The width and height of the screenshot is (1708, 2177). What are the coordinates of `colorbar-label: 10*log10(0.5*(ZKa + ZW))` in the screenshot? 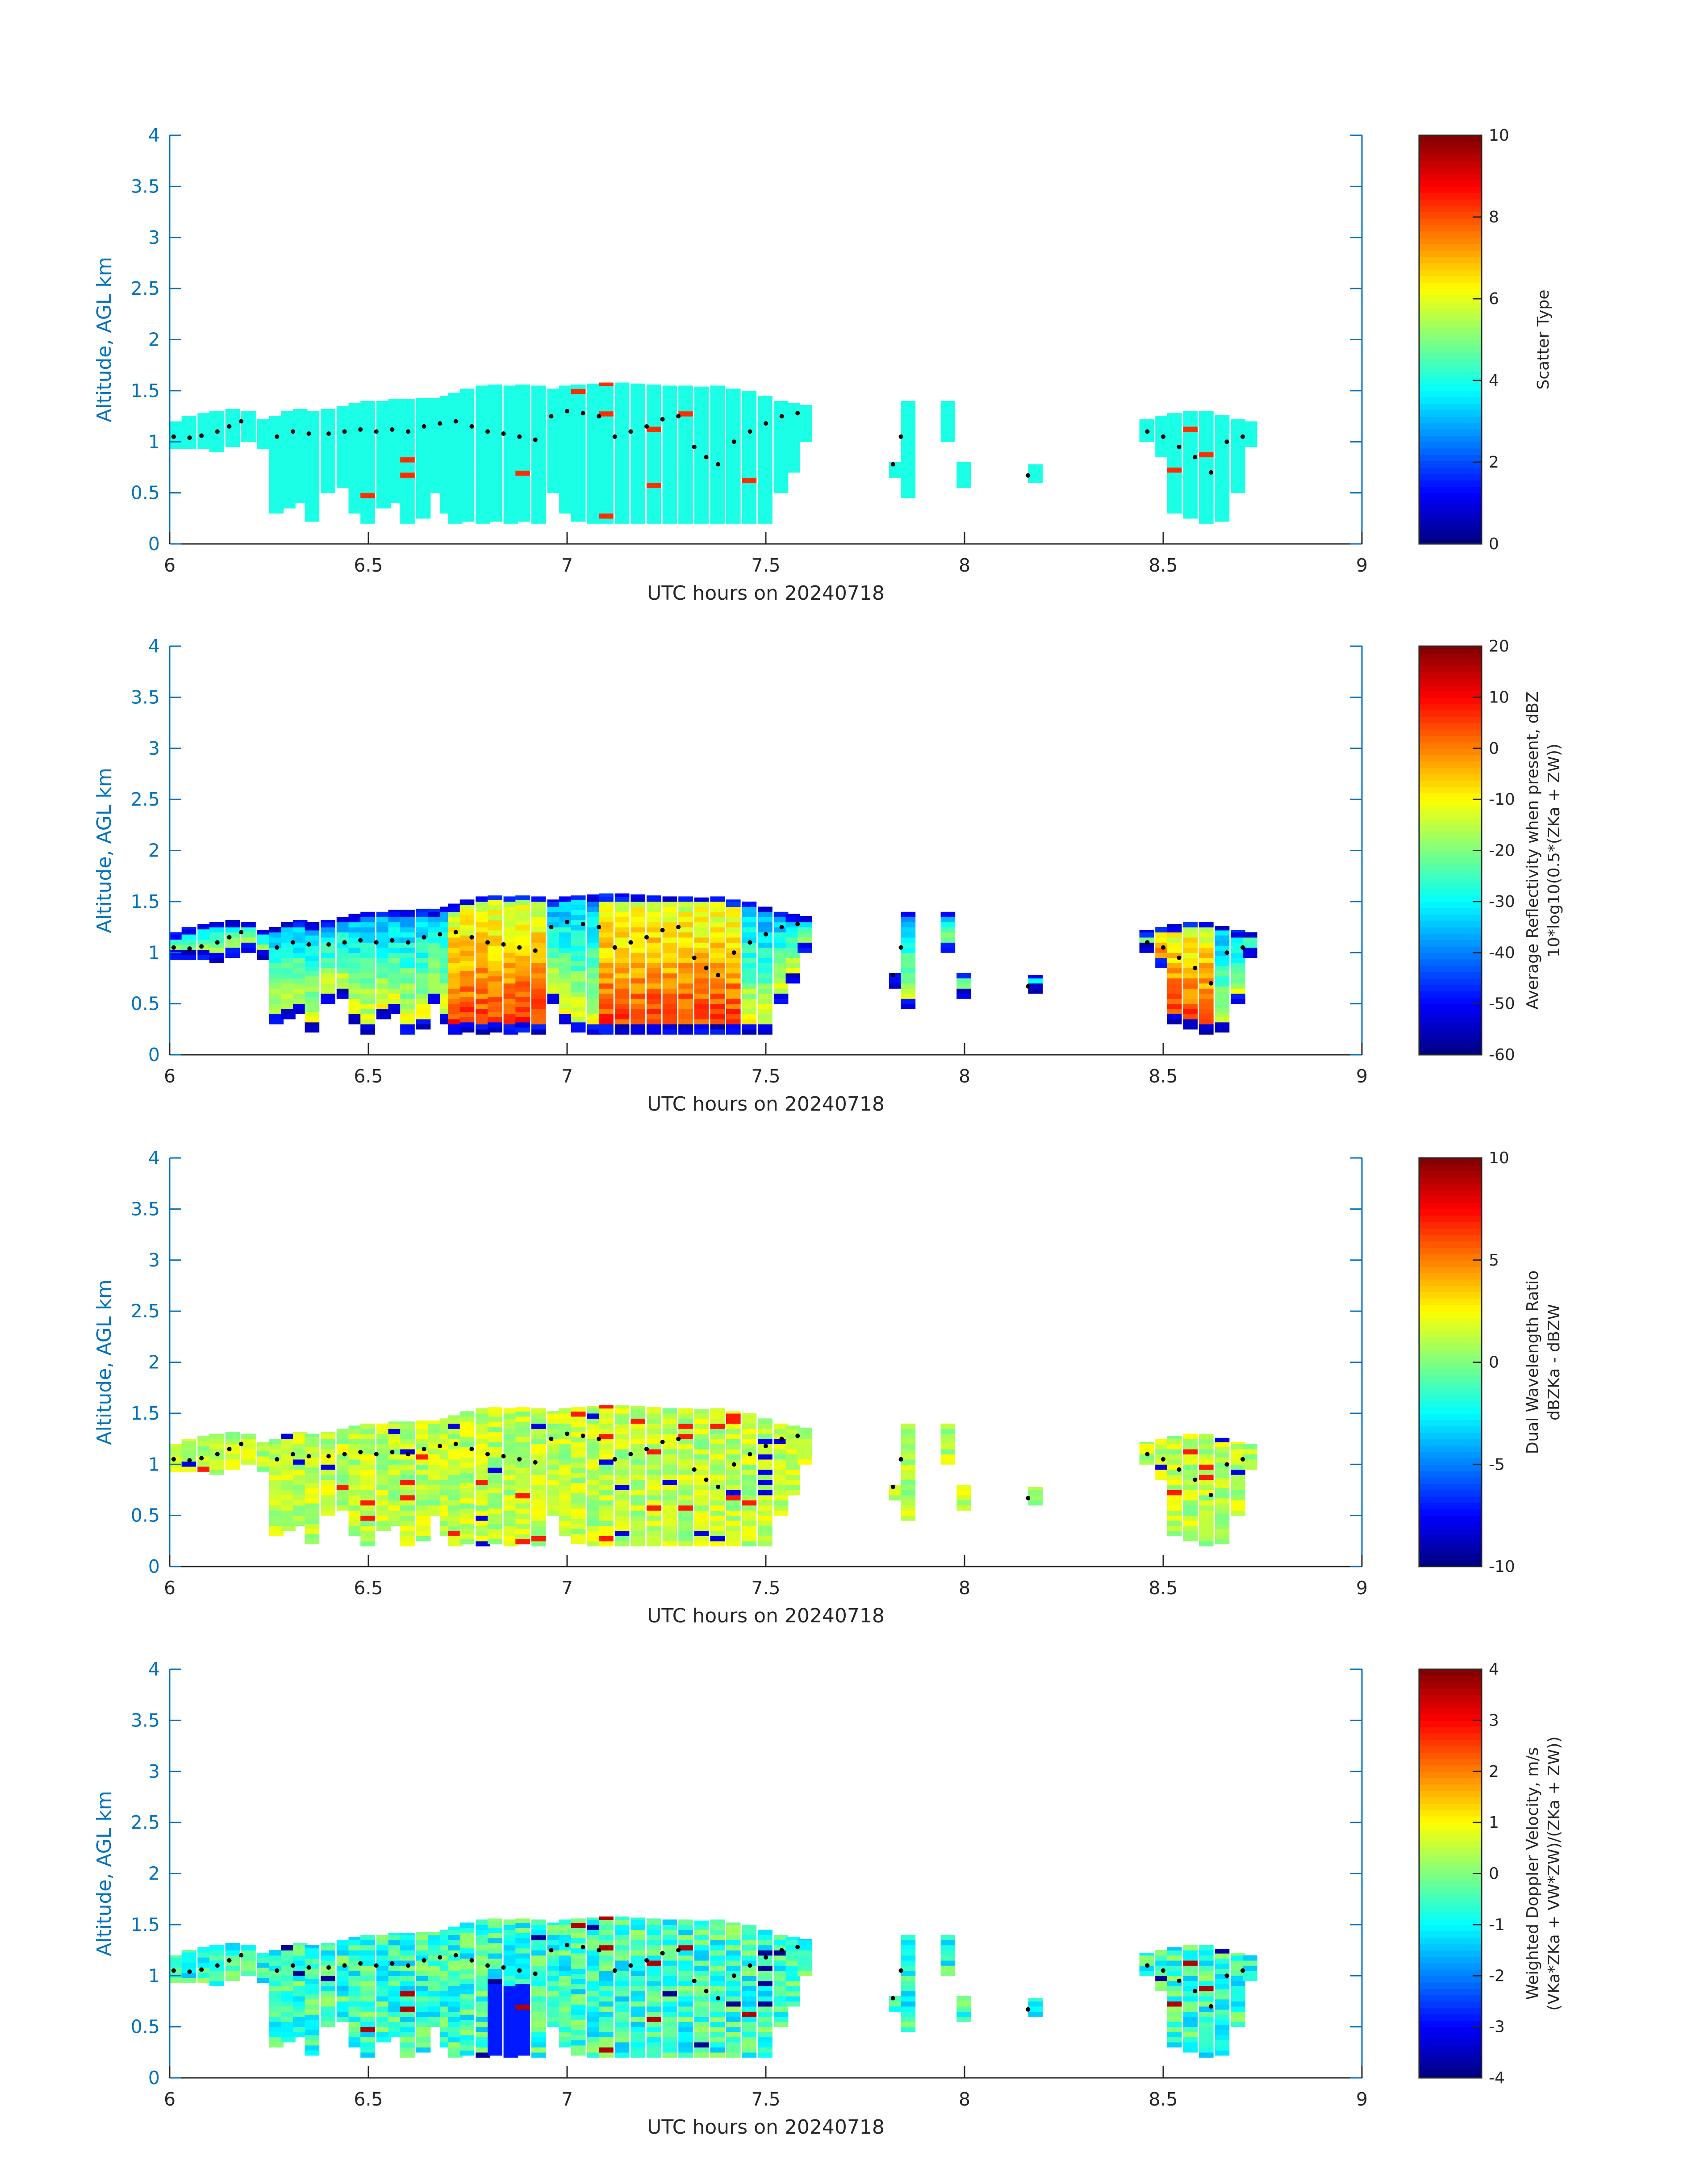 It's located at (1554, 850).